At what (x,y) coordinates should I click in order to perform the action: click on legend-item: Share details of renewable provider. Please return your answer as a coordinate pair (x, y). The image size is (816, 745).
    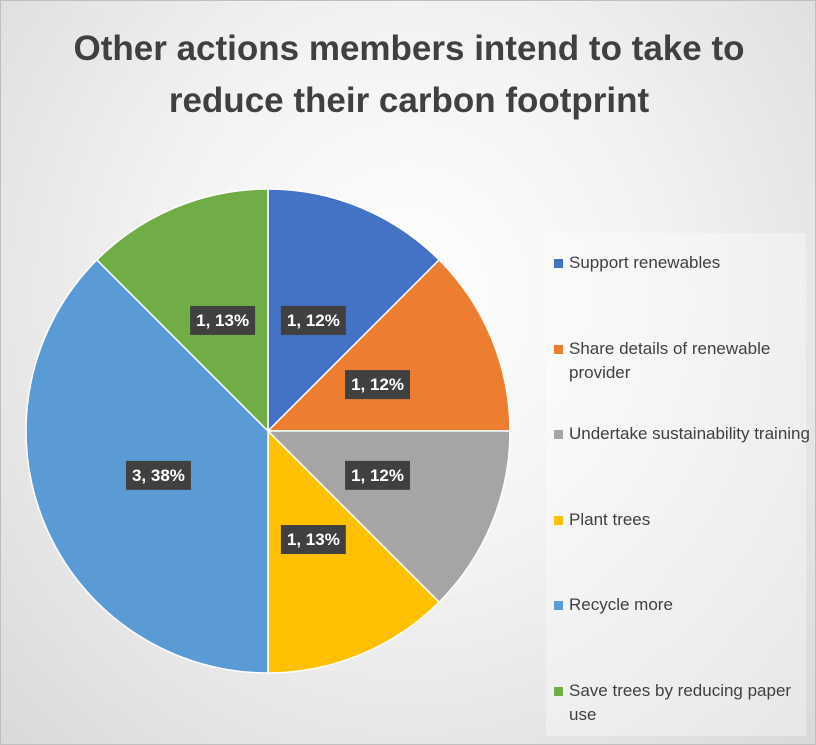
    Looking at the image, I should click on (684, 361).